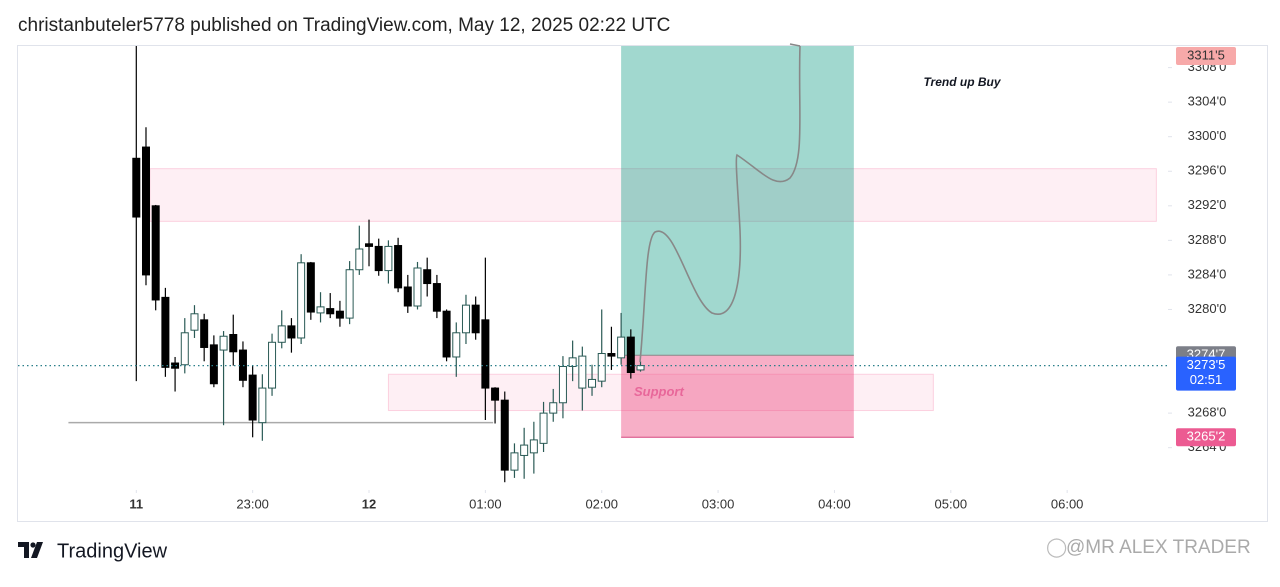 Image resolution: width=1280 pixels, height=587 pixels. I want to click on y-tick-label: 3292'0, so click(1207, 204).